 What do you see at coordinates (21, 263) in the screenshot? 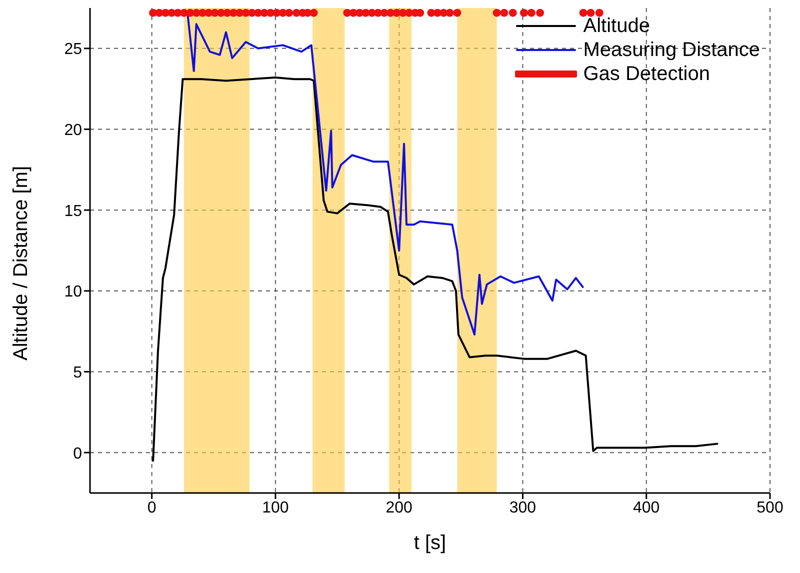
I see `y-axis-title: Altitude / Distance [m]` at bounding box center [21, 263].